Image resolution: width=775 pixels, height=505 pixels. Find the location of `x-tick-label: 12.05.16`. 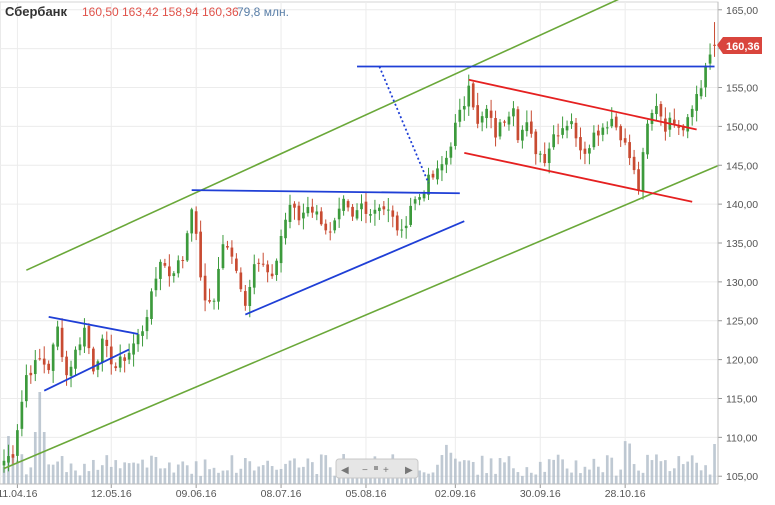

x-tick-label: 12.05.16 is located at coordinates (111, 494).